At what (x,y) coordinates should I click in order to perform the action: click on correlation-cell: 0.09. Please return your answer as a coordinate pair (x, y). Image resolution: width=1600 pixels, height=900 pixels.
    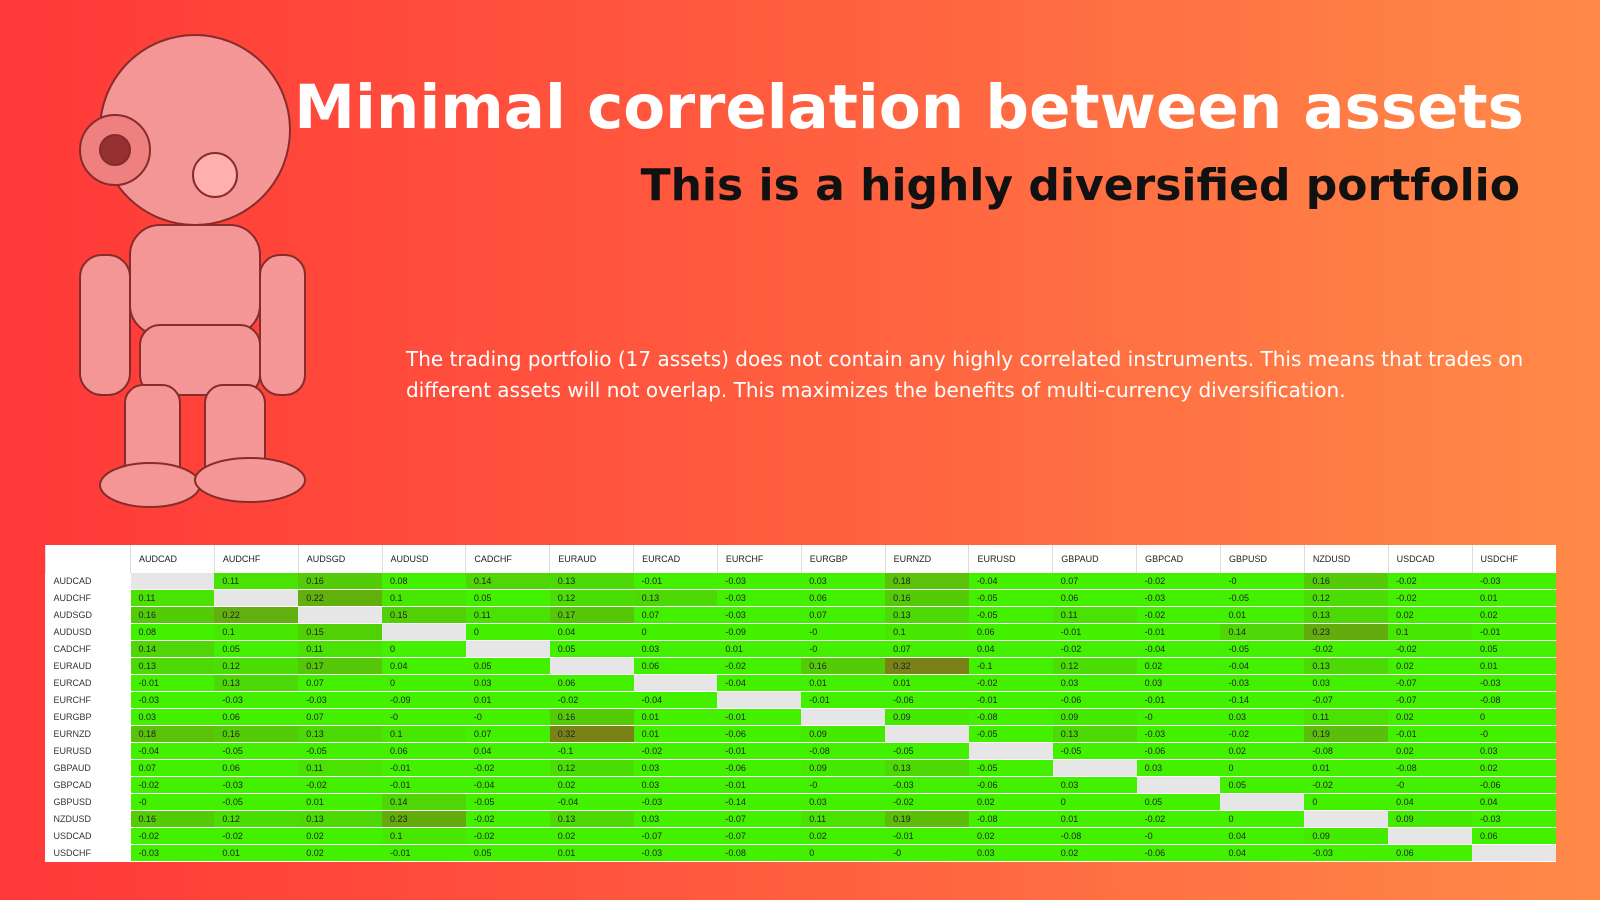
    Looking at the image, I should click on (843, 734).